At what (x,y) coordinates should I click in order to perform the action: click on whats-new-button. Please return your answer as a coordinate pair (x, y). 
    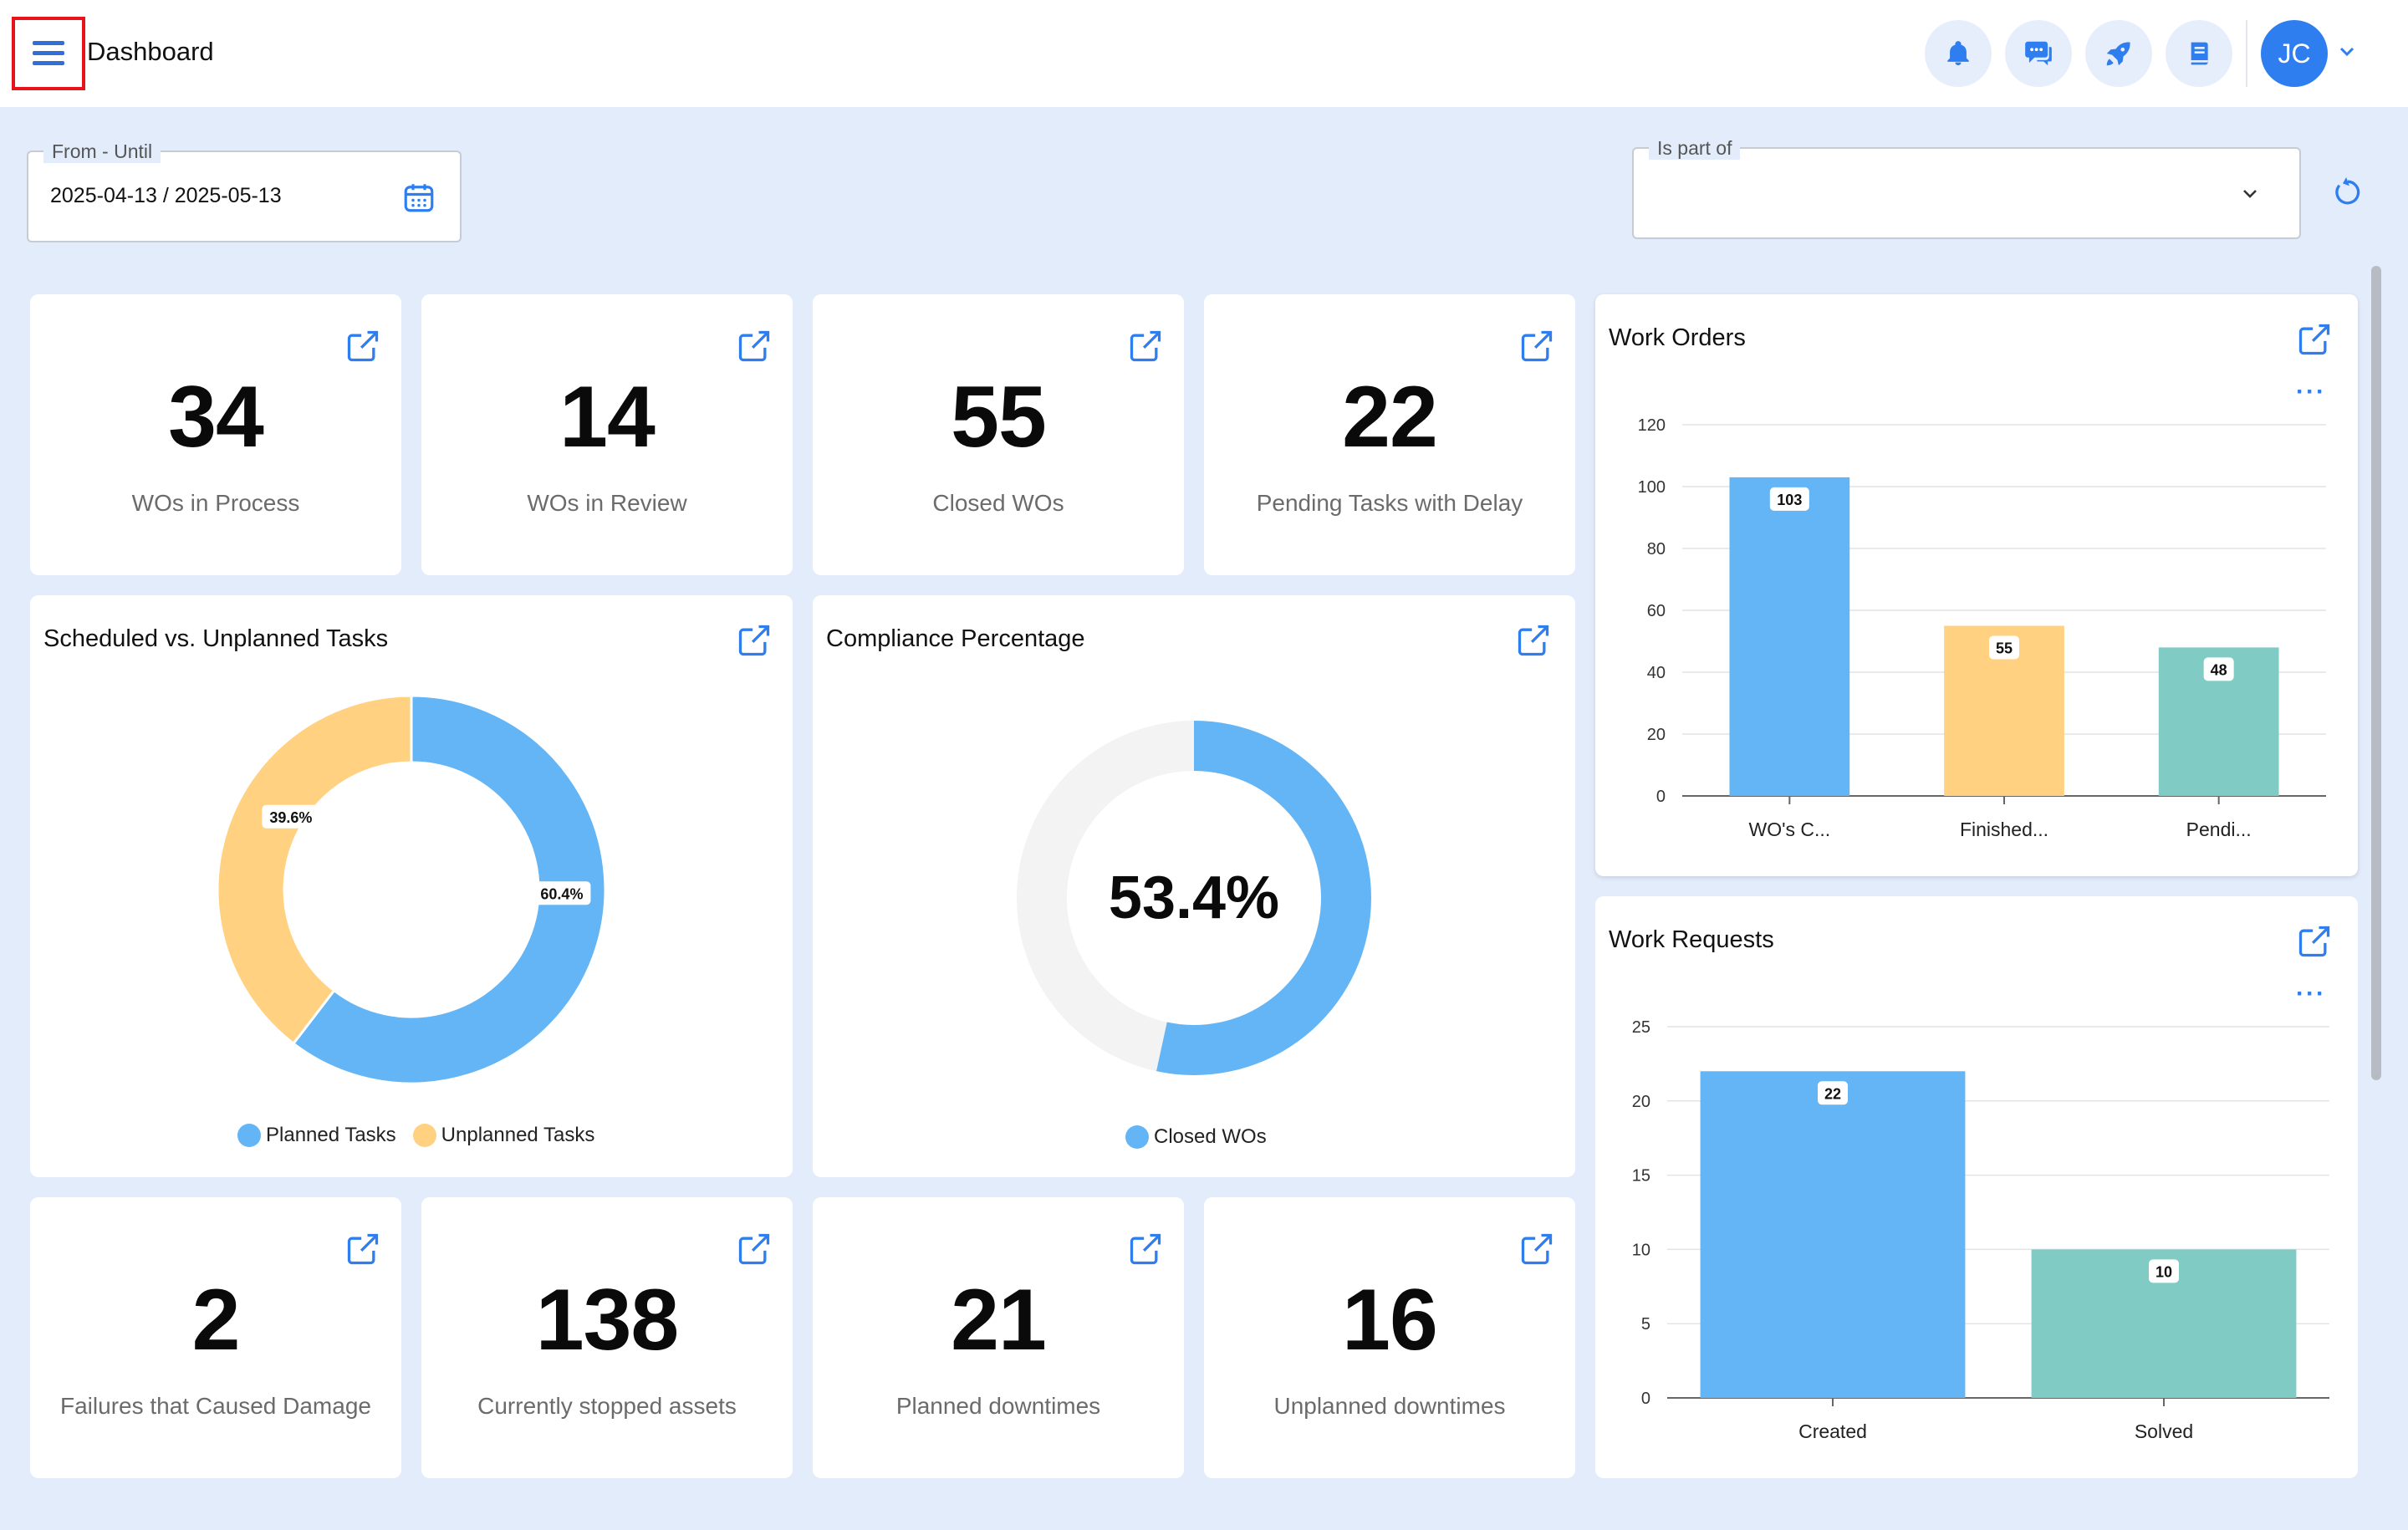
    Looking at the image, I should click on (2118, 54).